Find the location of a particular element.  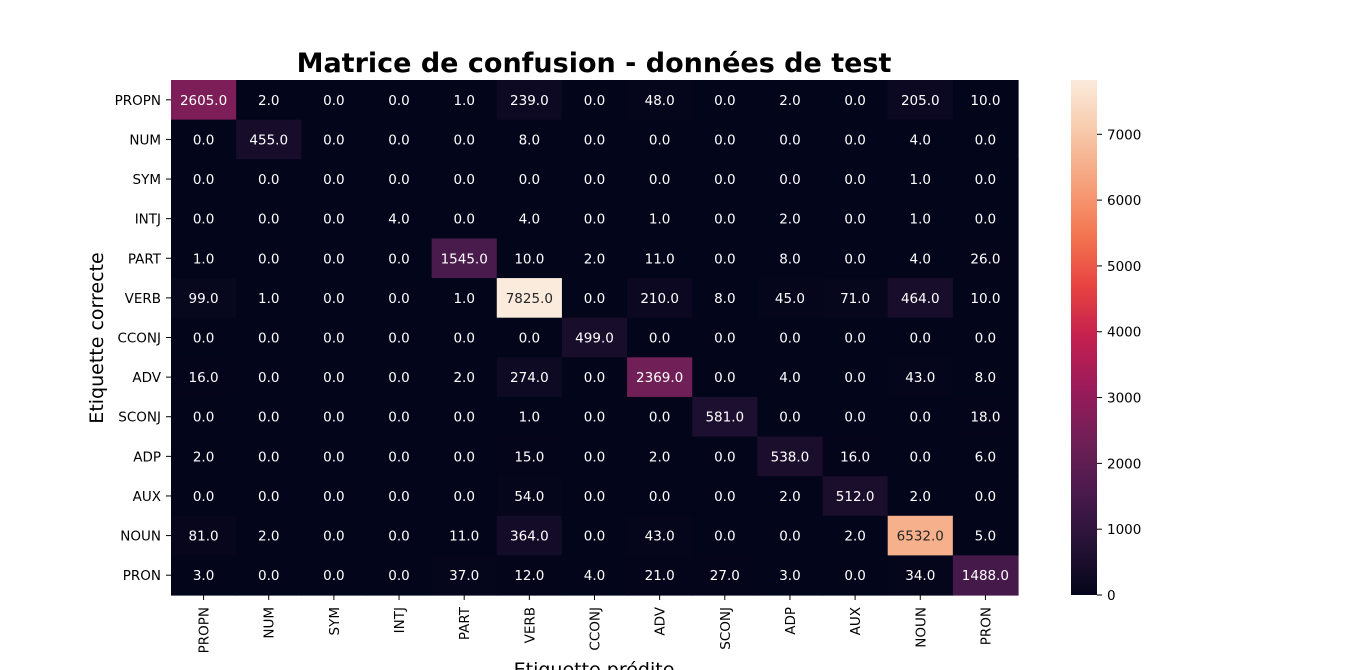

x-tick-label: PRON is located at coordinates (986, 626).